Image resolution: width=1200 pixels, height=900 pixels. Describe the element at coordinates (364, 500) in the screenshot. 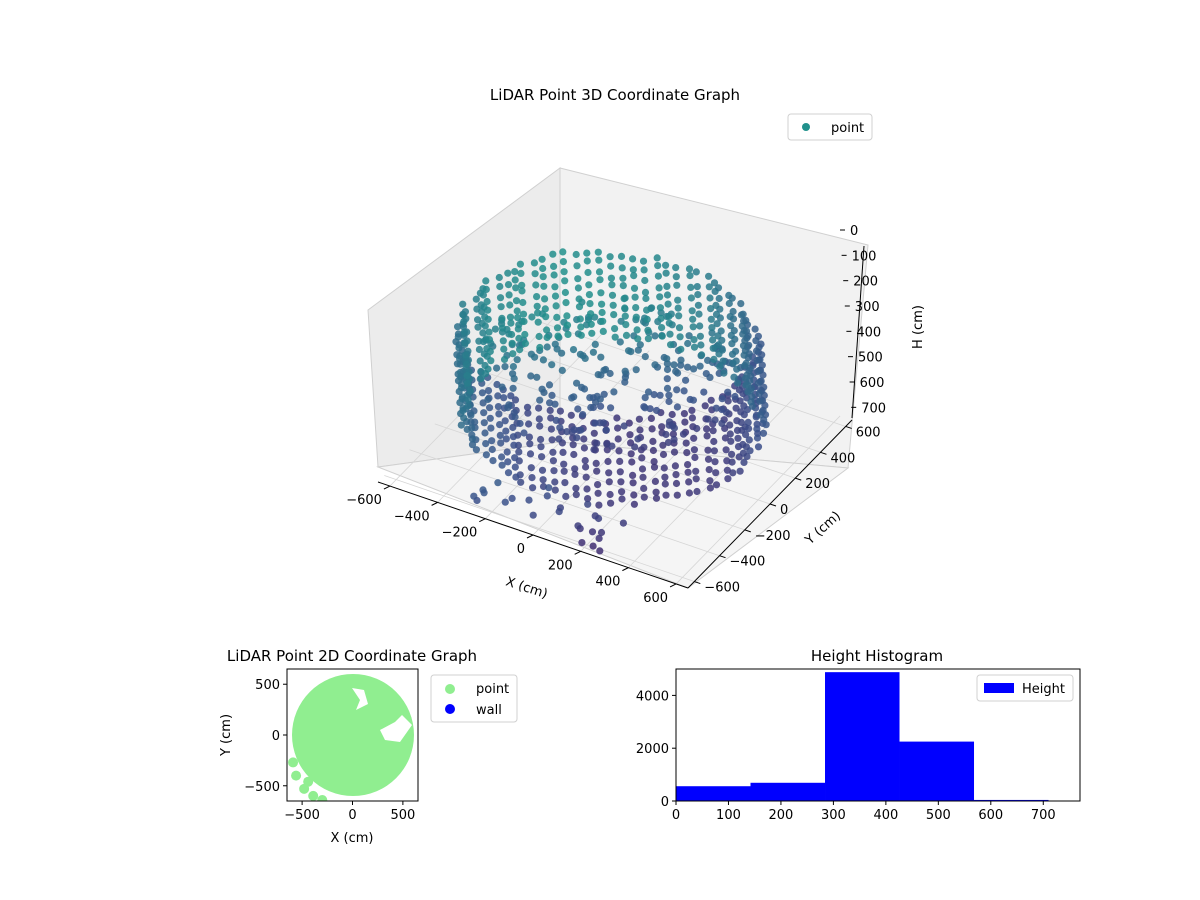

I see `x-tick-label: −600` at that location.